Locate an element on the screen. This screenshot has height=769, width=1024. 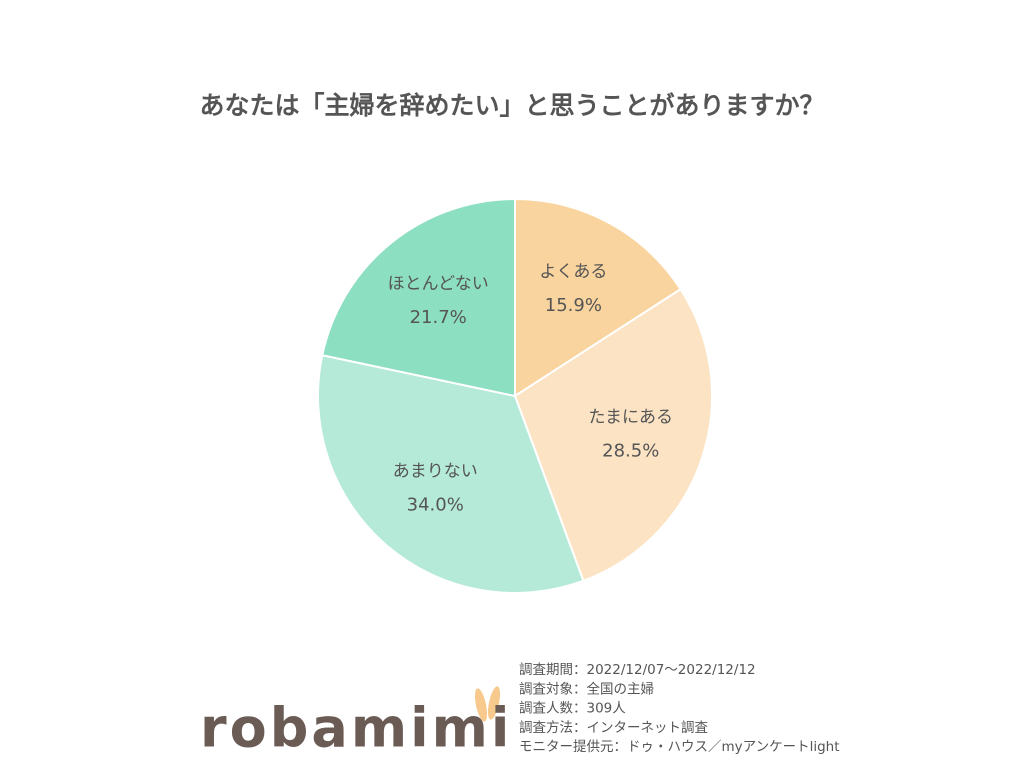
value-label: 21.7% is located at coordinates (438, 317).